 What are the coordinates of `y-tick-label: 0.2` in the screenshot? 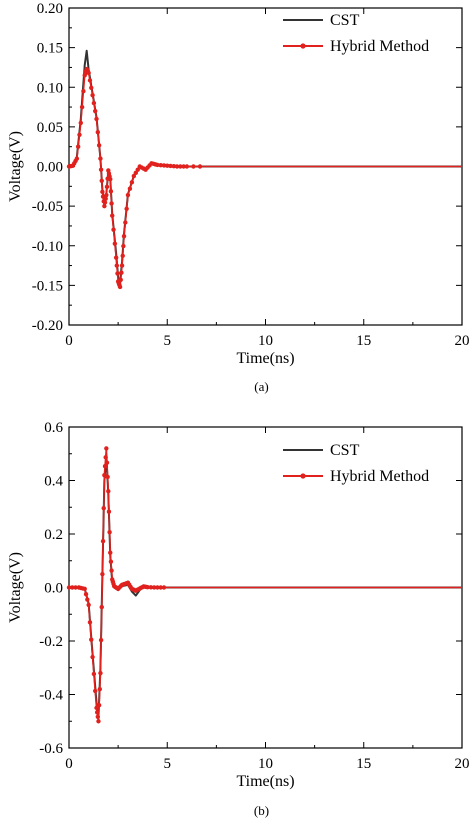 It's located at (53, 535).